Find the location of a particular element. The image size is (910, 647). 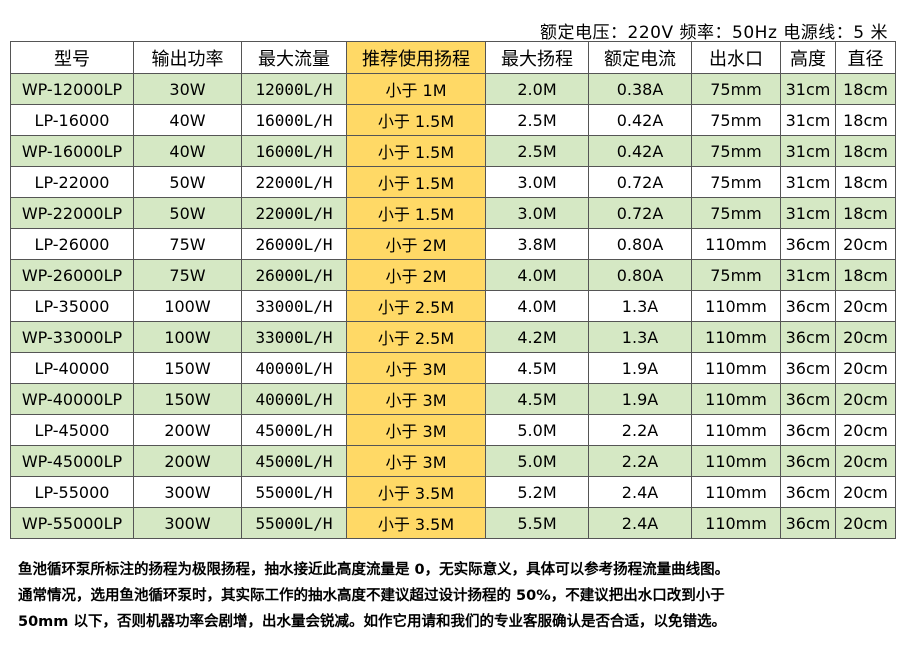

cell-recommended-head: 小于 2.5M is located at coordinates (416, 337).